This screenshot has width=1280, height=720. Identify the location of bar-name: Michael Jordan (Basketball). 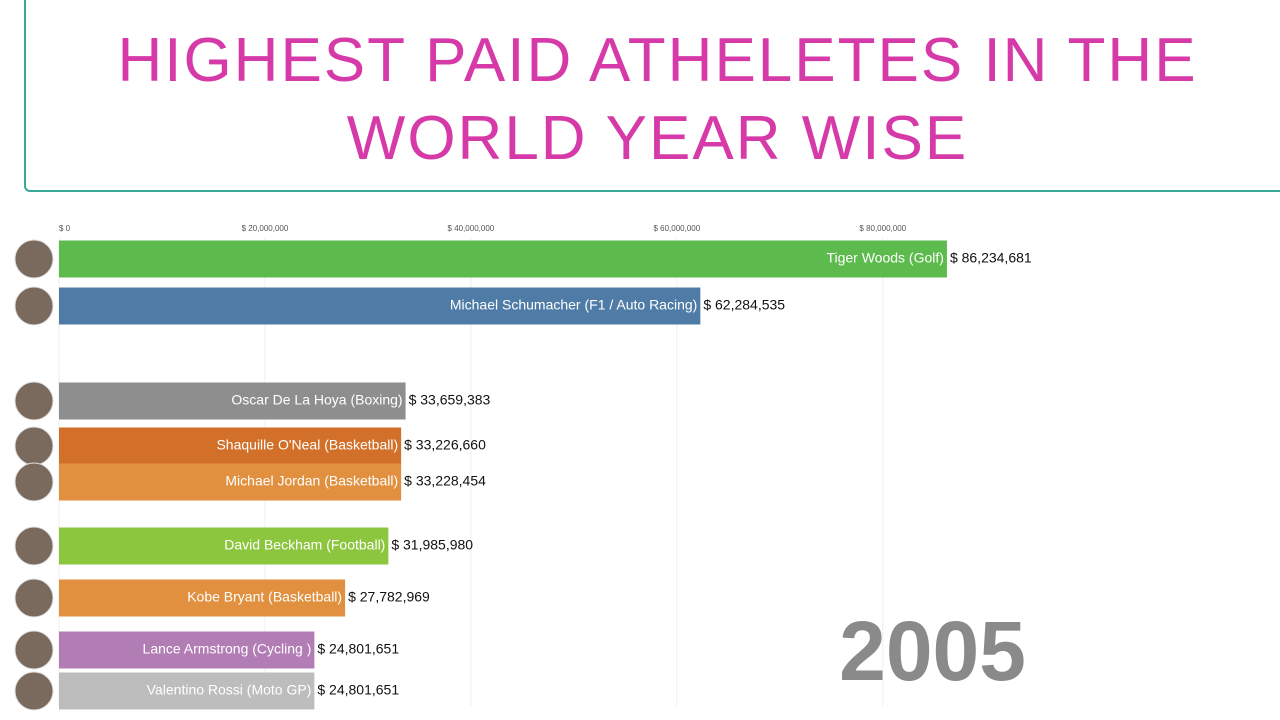
(311, 481).